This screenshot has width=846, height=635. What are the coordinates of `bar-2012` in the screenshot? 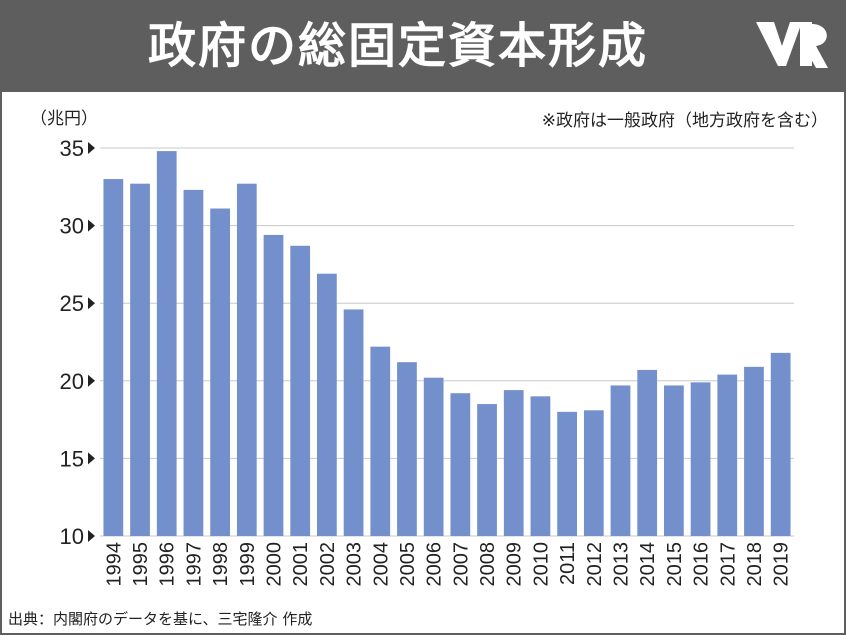 It's located at (593, 473).